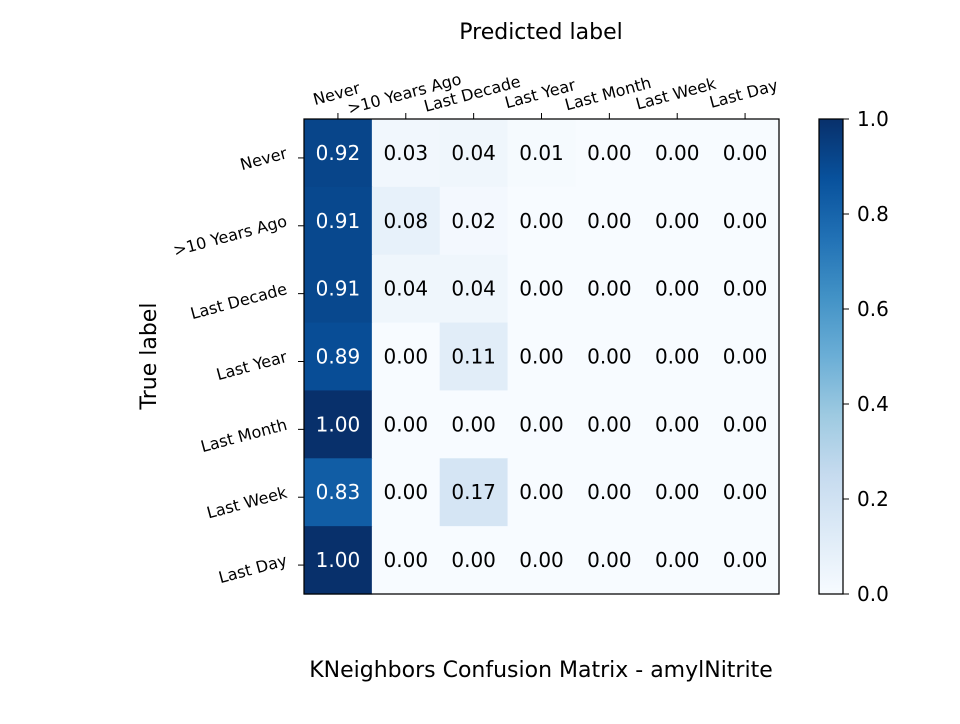 The height and width of the screenshot is (724, 960). I want to click on x-tick-label: Last Day, so click(743, 93).